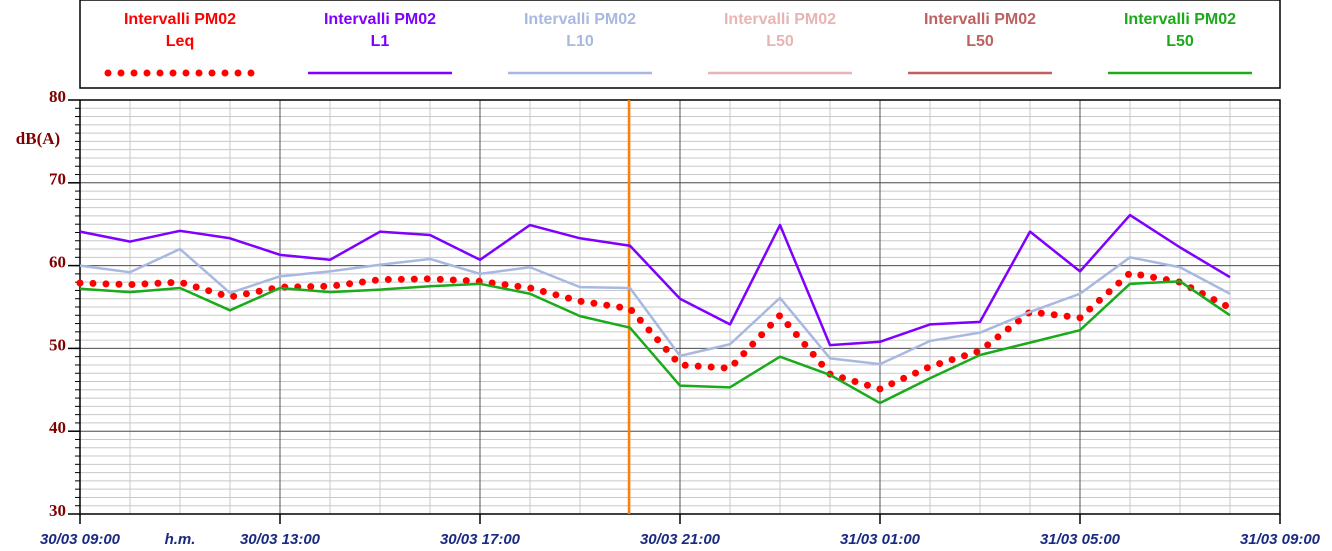 The height and width of the screenshot is (551, 1332). What do you see at coordinates (680, 44) in the screenshot?
I see `legend-box` at bounding box center [680, 44].